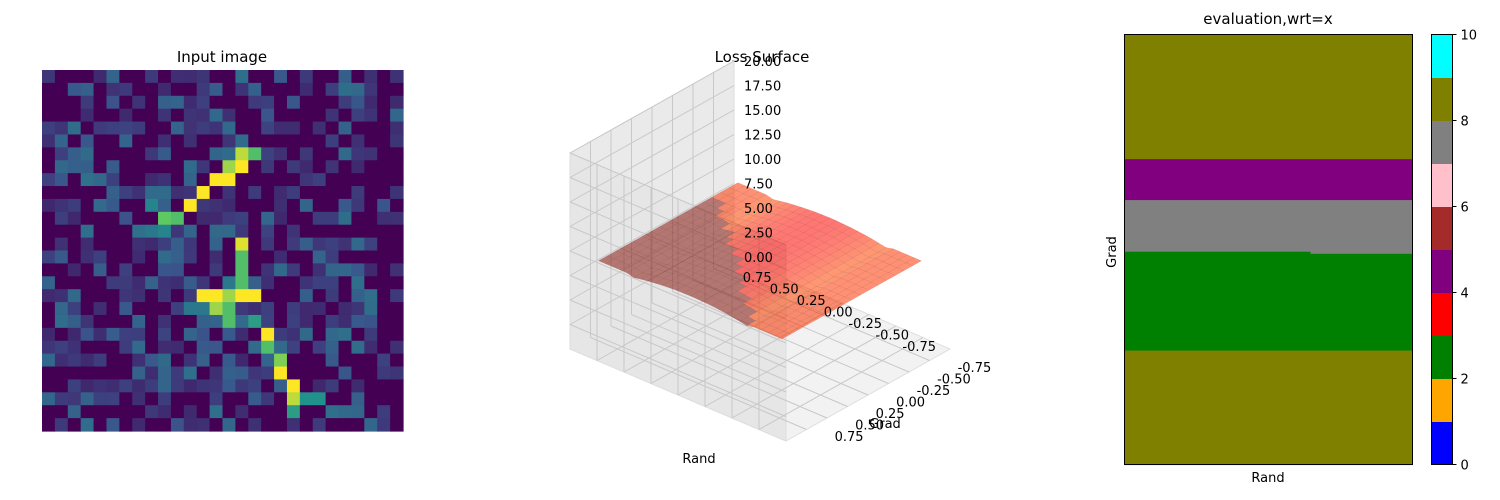 Image resolution: width=1500 pixels, height=500 pixels. What do you see at coordinates (934, 391) in the screenshot?
I see `y-tick-label: -0.25` at bounding box center [934, 391].